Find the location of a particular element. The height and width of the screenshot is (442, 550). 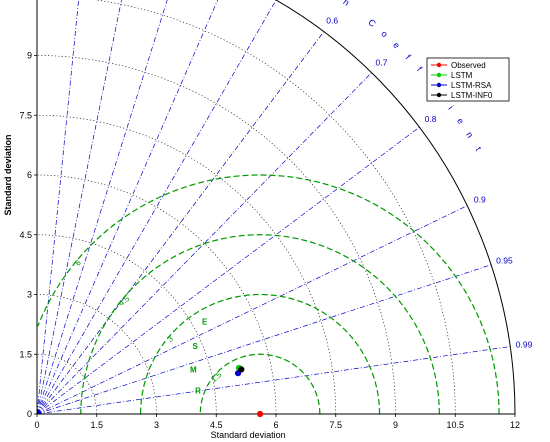

x-tick-label: 1.5 is located at coordinates (96, 425).